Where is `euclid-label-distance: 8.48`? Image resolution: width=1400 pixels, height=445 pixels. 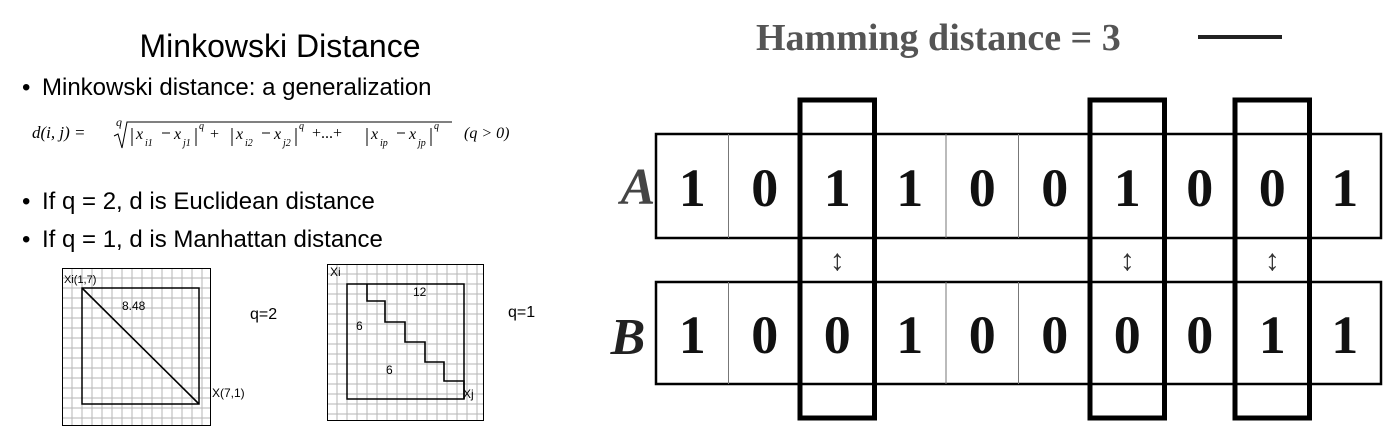 euclid-label-distance: 8.48 is located at coordinates (134, 306).